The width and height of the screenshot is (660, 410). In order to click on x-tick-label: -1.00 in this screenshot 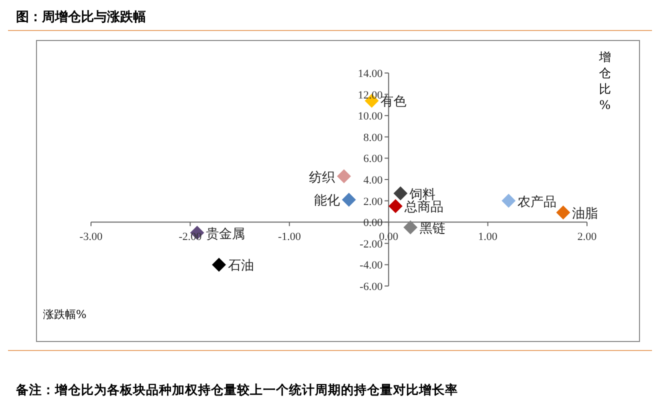, I will do `click(290, 237)`.